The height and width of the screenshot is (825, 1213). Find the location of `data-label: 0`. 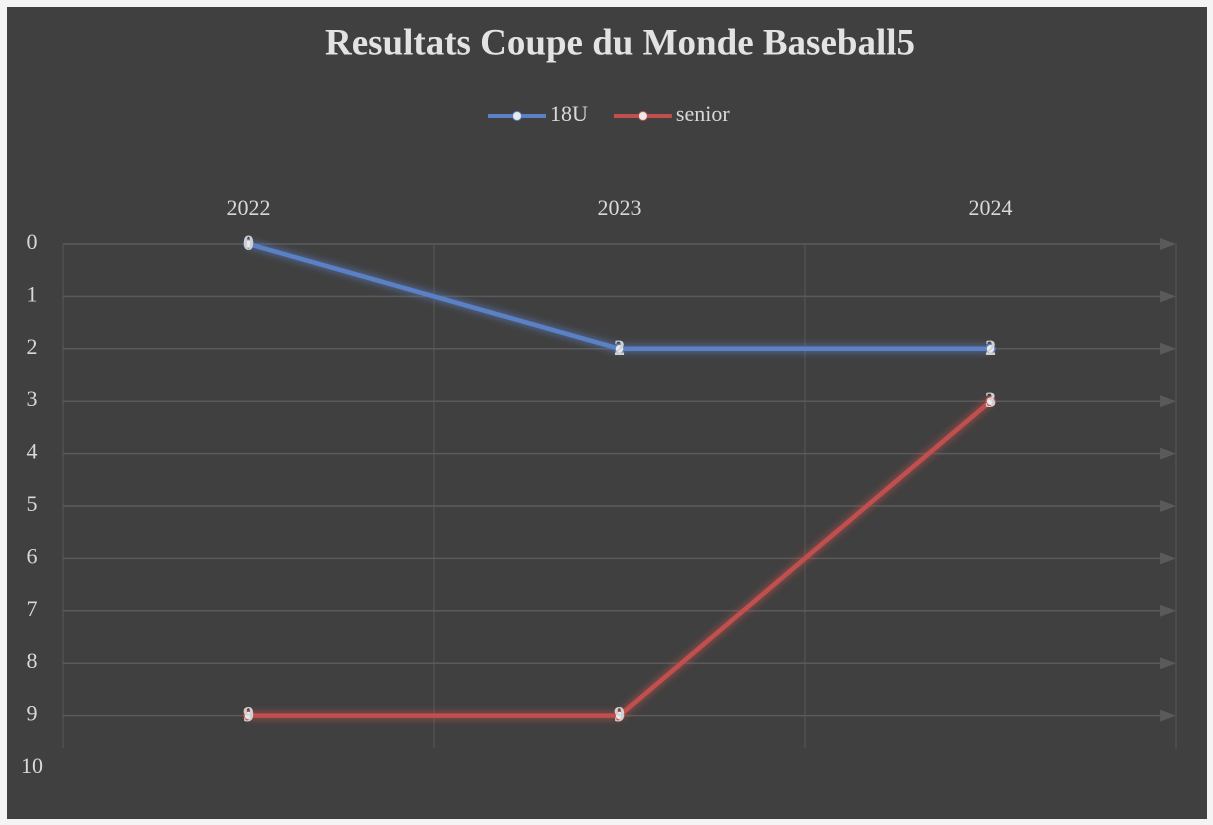

data-label: 0 is located at coordinates (248, 242).